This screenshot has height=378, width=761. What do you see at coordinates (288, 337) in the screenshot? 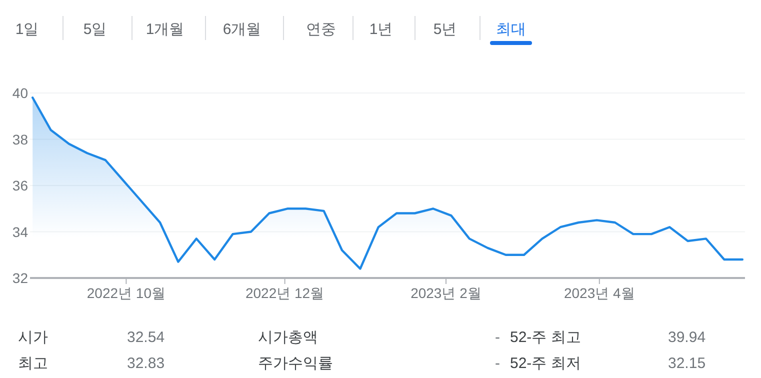
I see `text: 시가총액` at bounding box center [288, 337].